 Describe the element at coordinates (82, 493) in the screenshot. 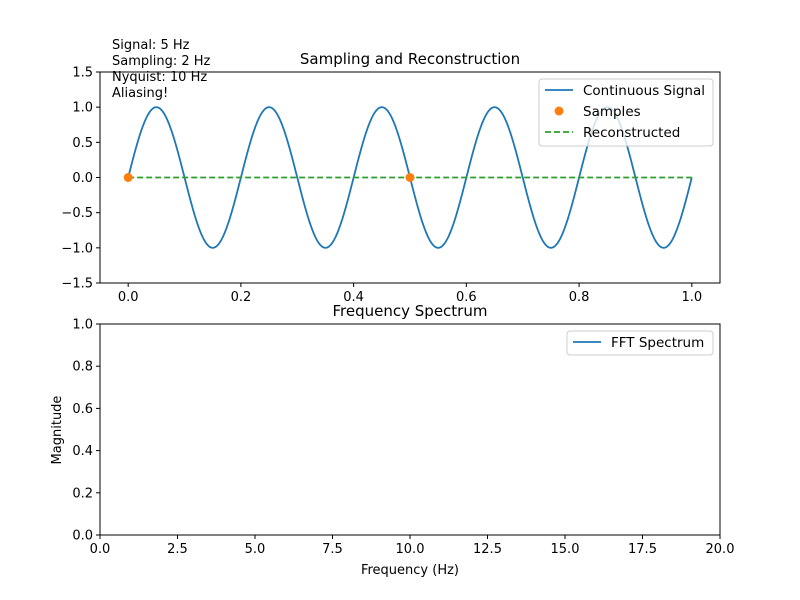

I see `y-tick-label: 0.2` at that location.